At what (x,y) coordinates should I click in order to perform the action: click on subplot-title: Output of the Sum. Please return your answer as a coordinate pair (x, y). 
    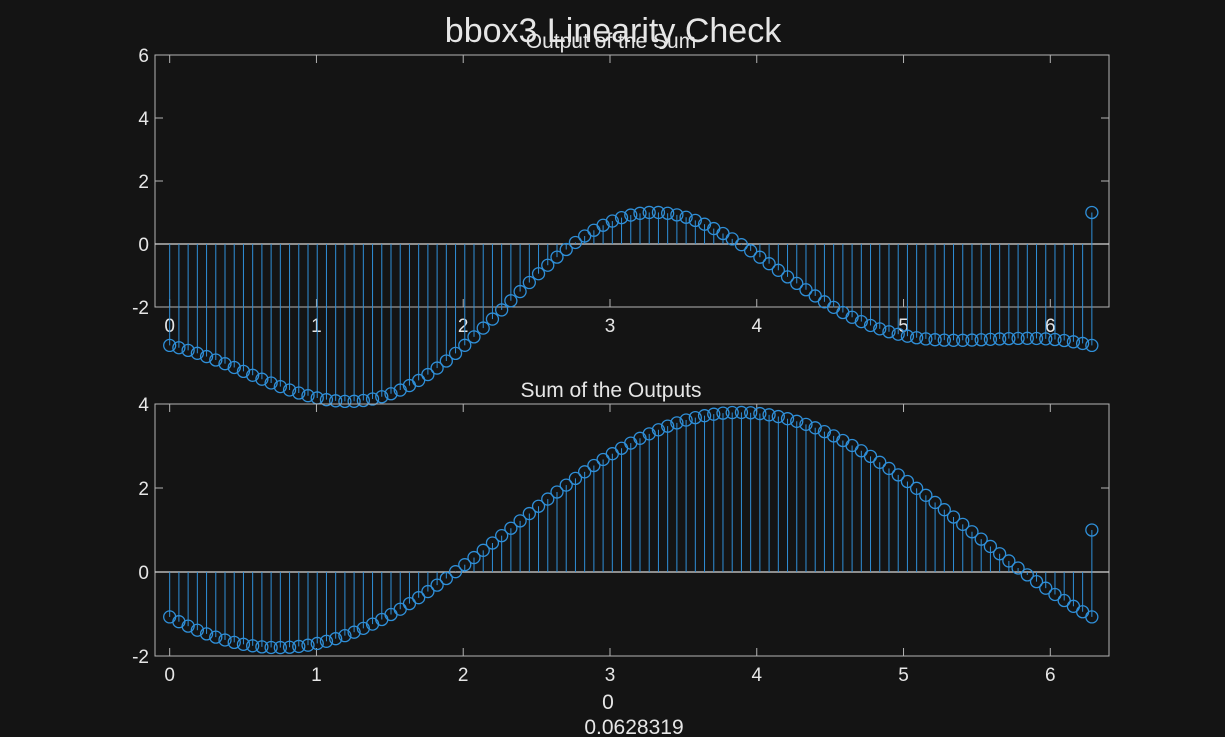
    Looking at the image, I should click on (611, 41).